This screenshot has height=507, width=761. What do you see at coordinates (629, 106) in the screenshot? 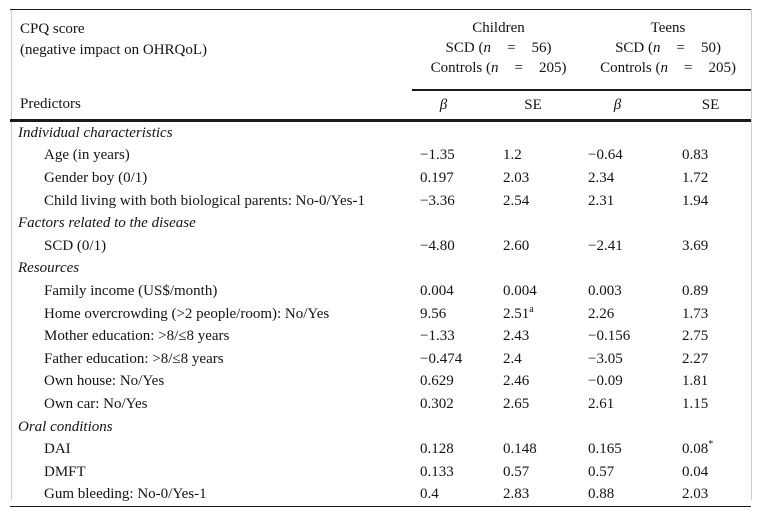
I see `beta-teens-header: β` at bounding box center [629, 106].